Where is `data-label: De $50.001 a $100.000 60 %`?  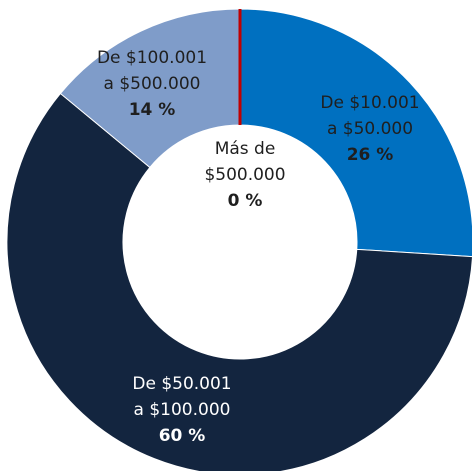
data-label: De $50.001 a $100.000 60 % is located at coordinates (181, 410).